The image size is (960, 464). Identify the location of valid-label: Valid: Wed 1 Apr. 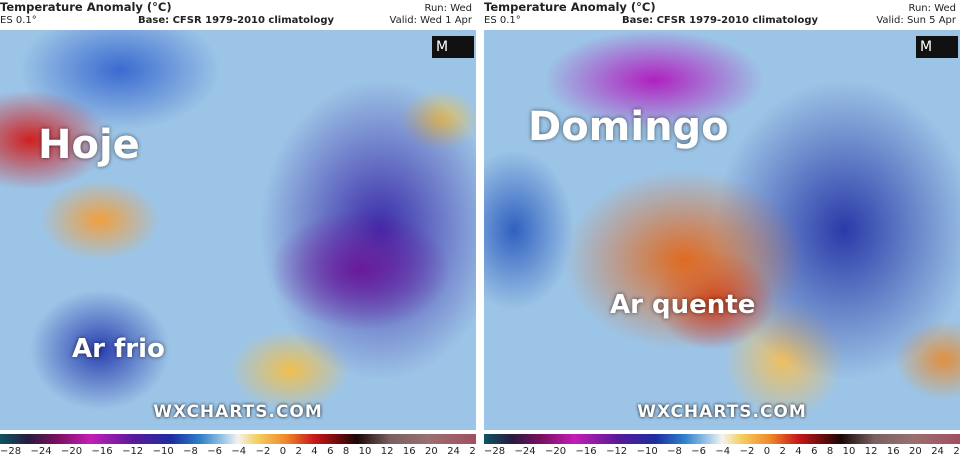
(430, 20).